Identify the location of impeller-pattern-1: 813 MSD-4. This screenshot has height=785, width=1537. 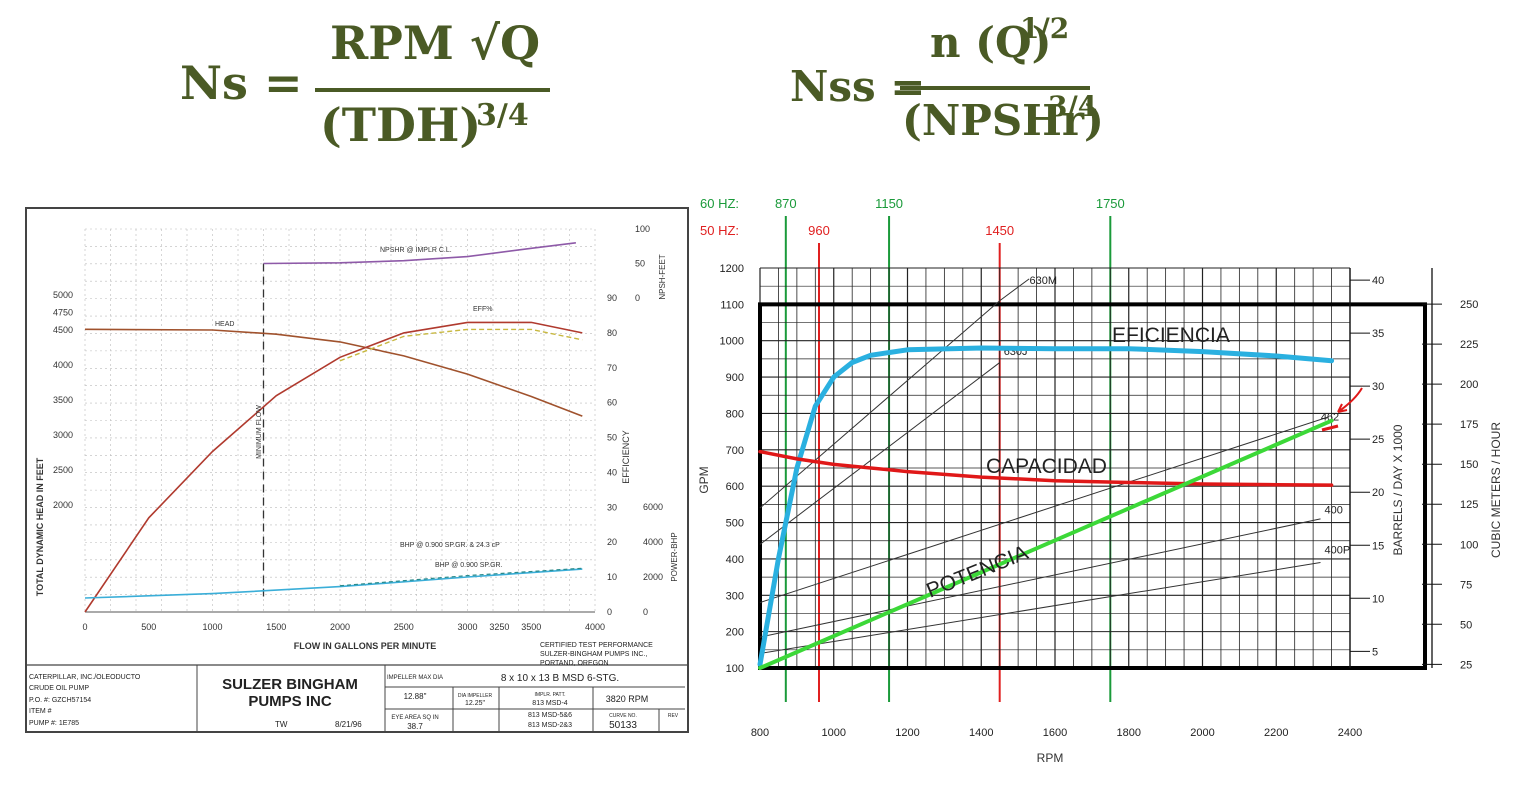
(550, 703).